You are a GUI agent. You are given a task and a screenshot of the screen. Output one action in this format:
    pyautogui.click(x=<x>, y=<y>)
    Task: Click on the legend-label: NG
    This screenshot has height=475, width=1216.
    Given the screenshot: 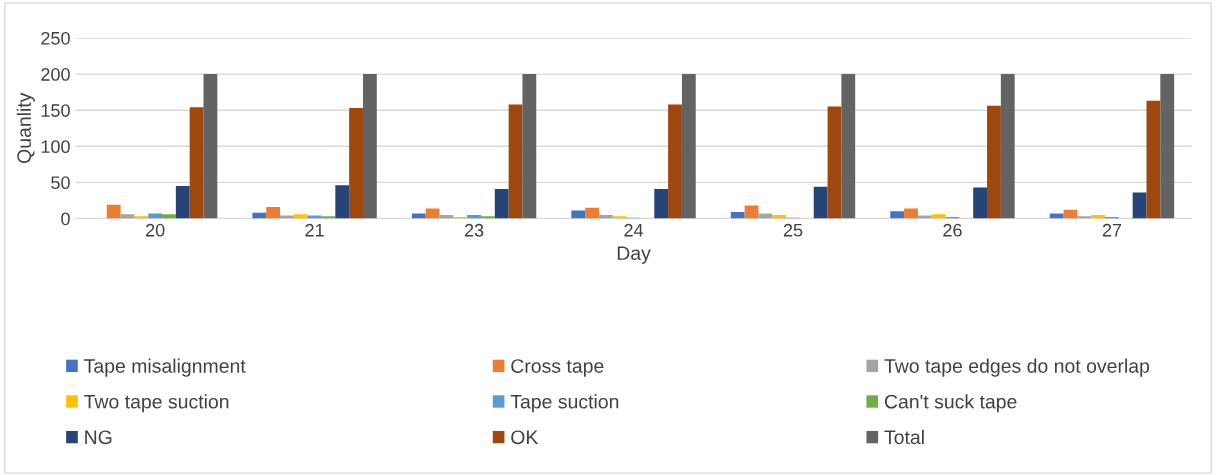 What is the action you would take?
    pyautogui.click(x=98, y=437)
    